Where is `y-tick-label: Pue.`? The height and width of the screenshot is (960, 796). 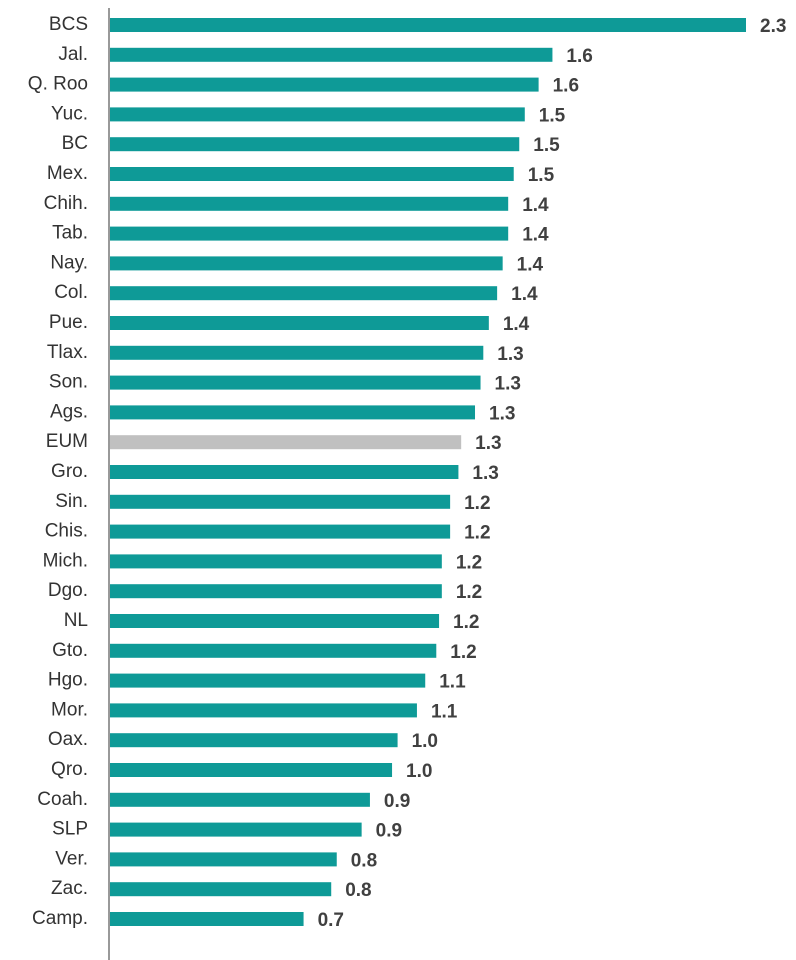 y-tick-label: Pue. is located at coordinates (68, 322).